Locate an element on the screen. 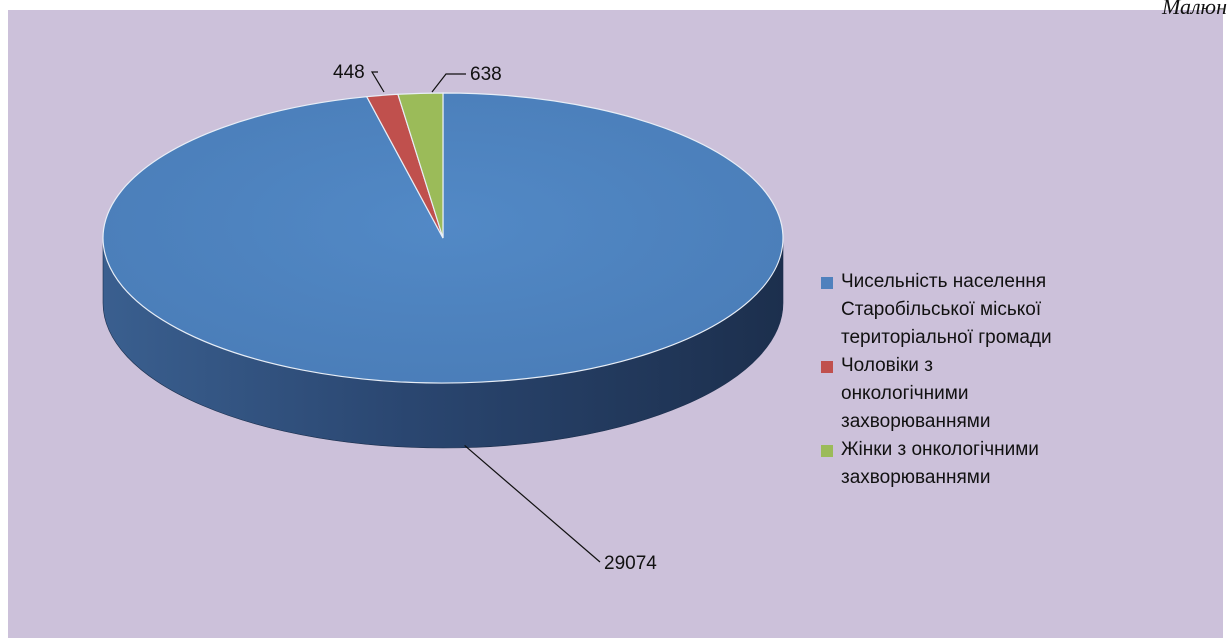 Image resolution: width=1229 pixels, height=644 pixels. legend-label: онкологічними is located at coordinates (905, 393).